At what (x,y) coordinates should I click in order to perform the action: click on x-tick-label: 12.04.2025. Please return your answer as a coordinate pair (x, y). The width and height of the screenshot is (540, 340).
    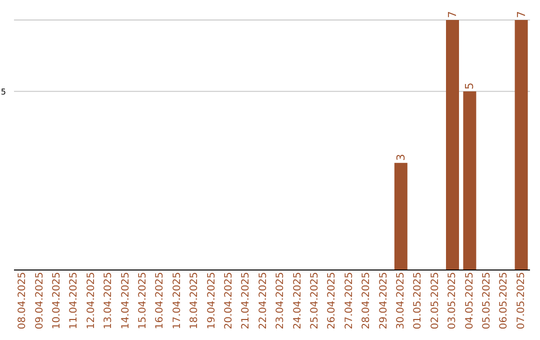
    Looking at the image, I should click on (91, 301).